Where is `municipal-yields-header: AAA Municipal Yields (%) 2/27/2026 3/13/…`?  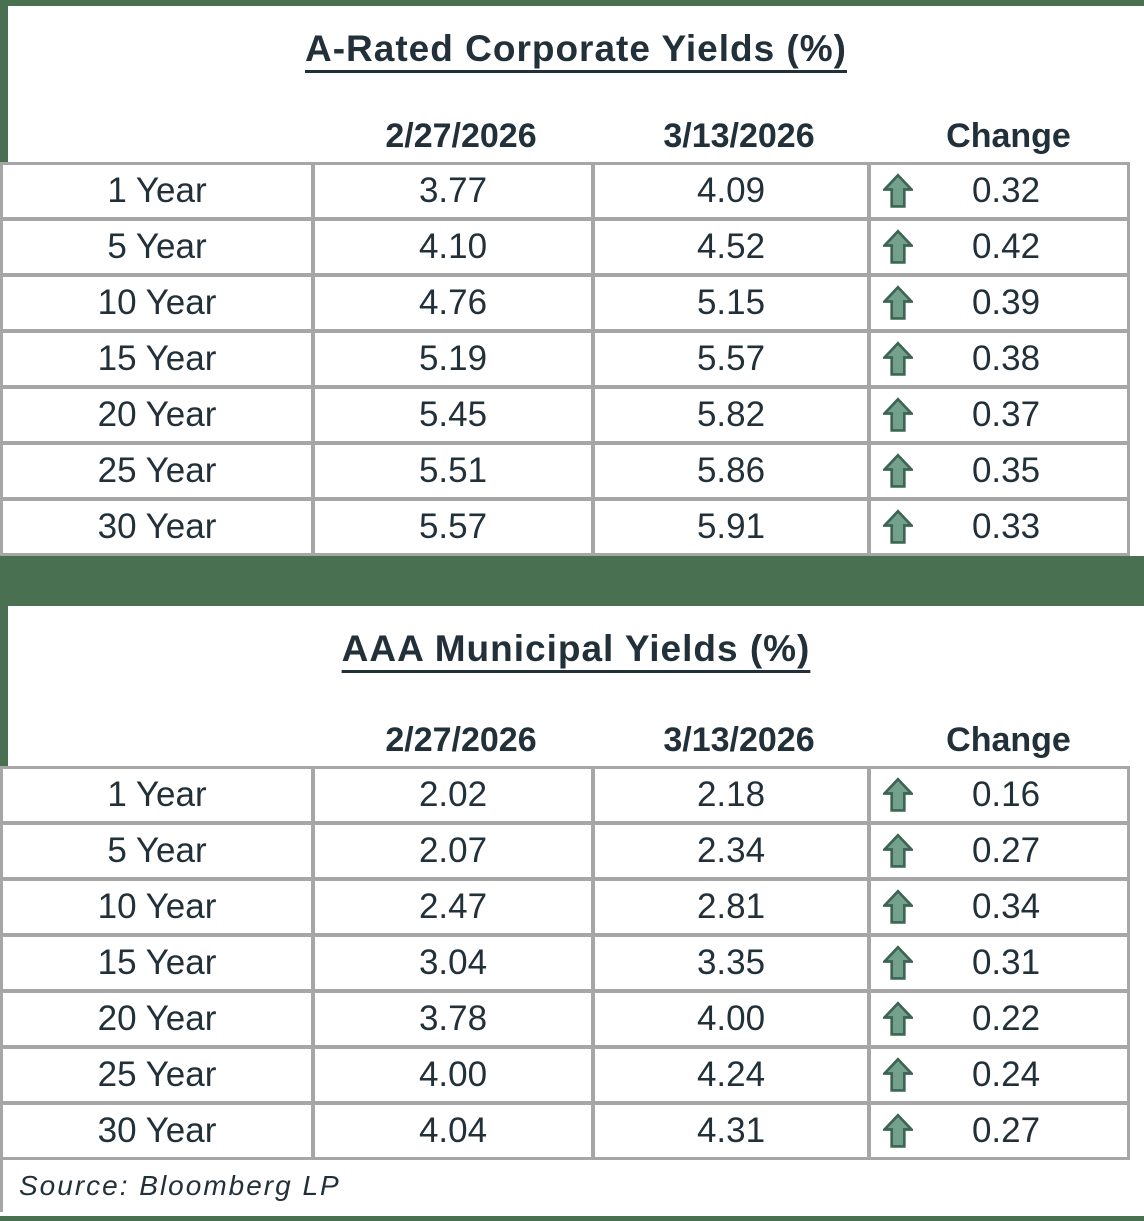
municipal-yields-header: AAA Municipal Yields (%) 2/27/2026 3/13/… is located at coordinates (572, 686).